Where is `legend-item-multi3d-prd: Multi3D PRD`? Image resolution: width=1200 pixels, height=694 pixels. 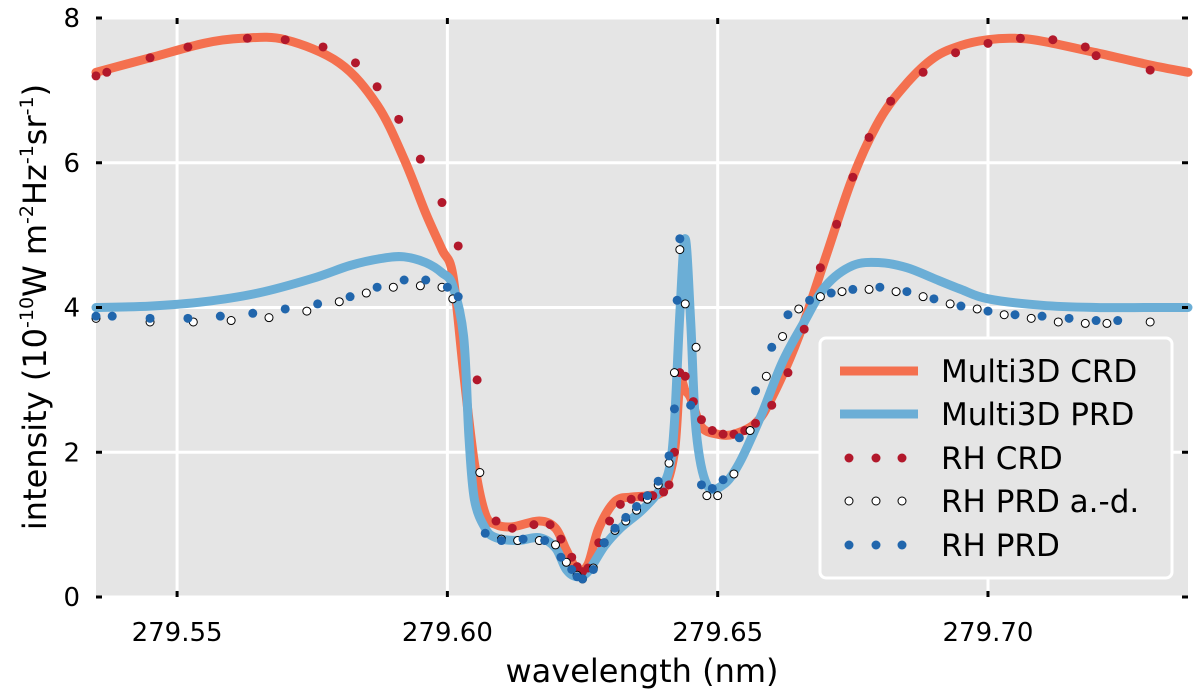 legend-item-multi3d-prd: Multi3D PRD is located at coordinates (987, 415).